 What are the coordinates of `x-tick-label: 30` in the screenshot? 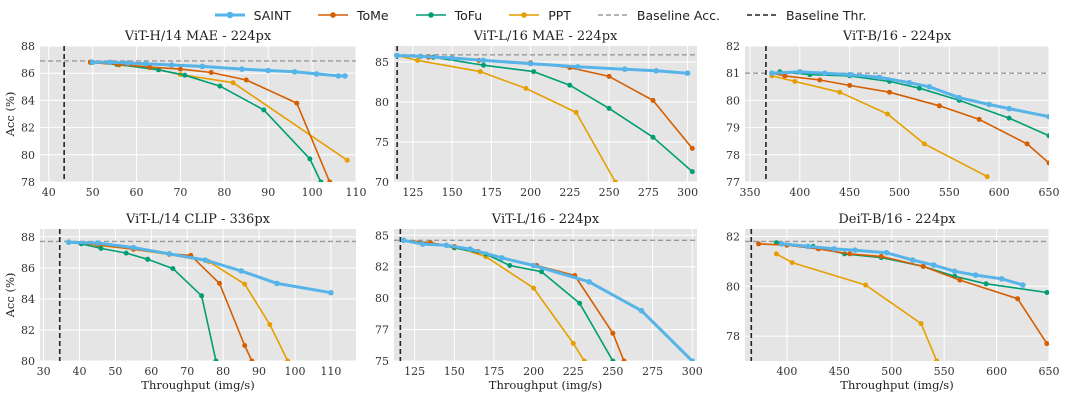 It's located at (44, 371).